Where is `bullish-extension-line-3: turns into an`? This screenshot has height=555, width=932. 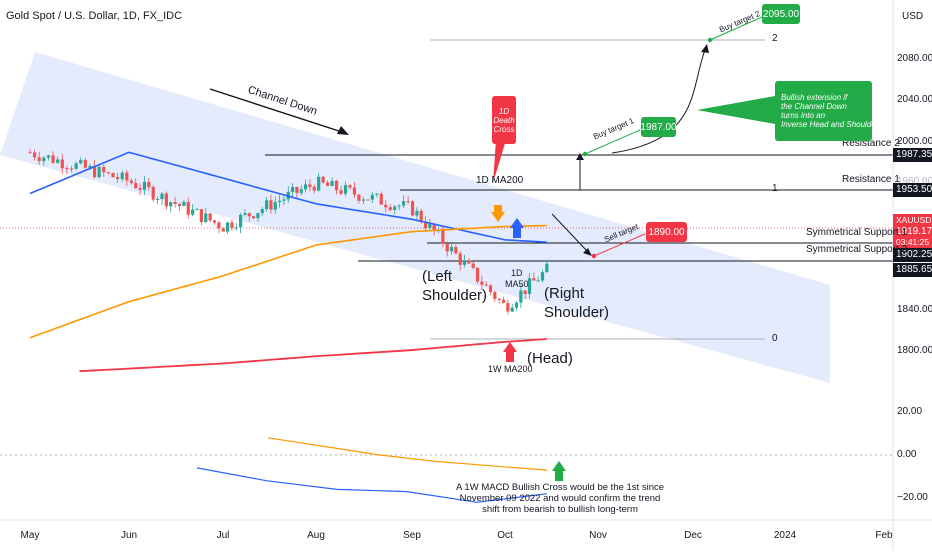
bullish-extension-line-3: turns into an is located at coordinates (803, 115).